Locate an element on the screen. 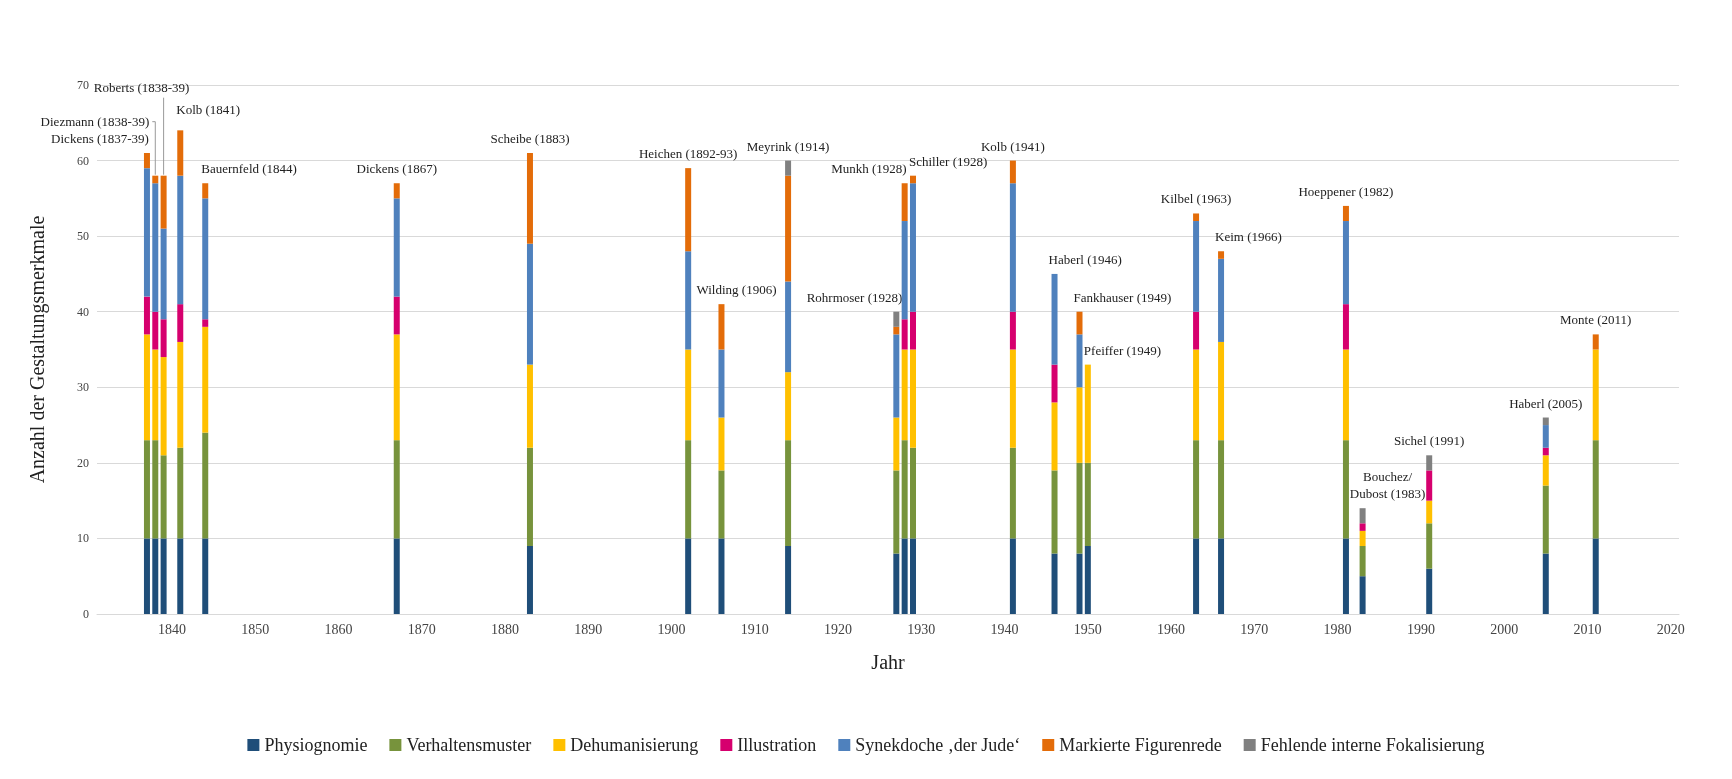 The height and width of the screenshot is (779, 1732). x-tick-label: 1920 is located at coordinates (838, 629).